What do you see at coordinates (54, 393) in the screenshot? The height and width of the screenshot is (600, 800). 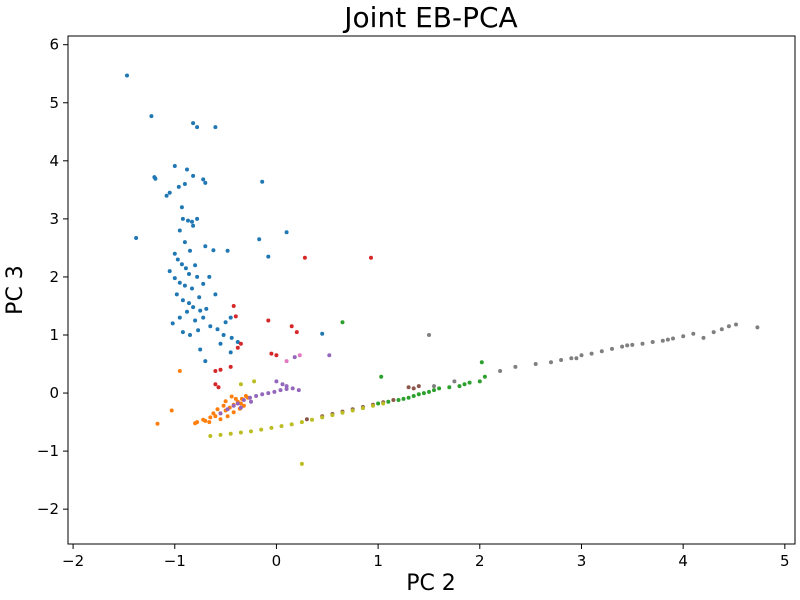 I see `y-tick-label: 0` at bounding box center [54, 393].